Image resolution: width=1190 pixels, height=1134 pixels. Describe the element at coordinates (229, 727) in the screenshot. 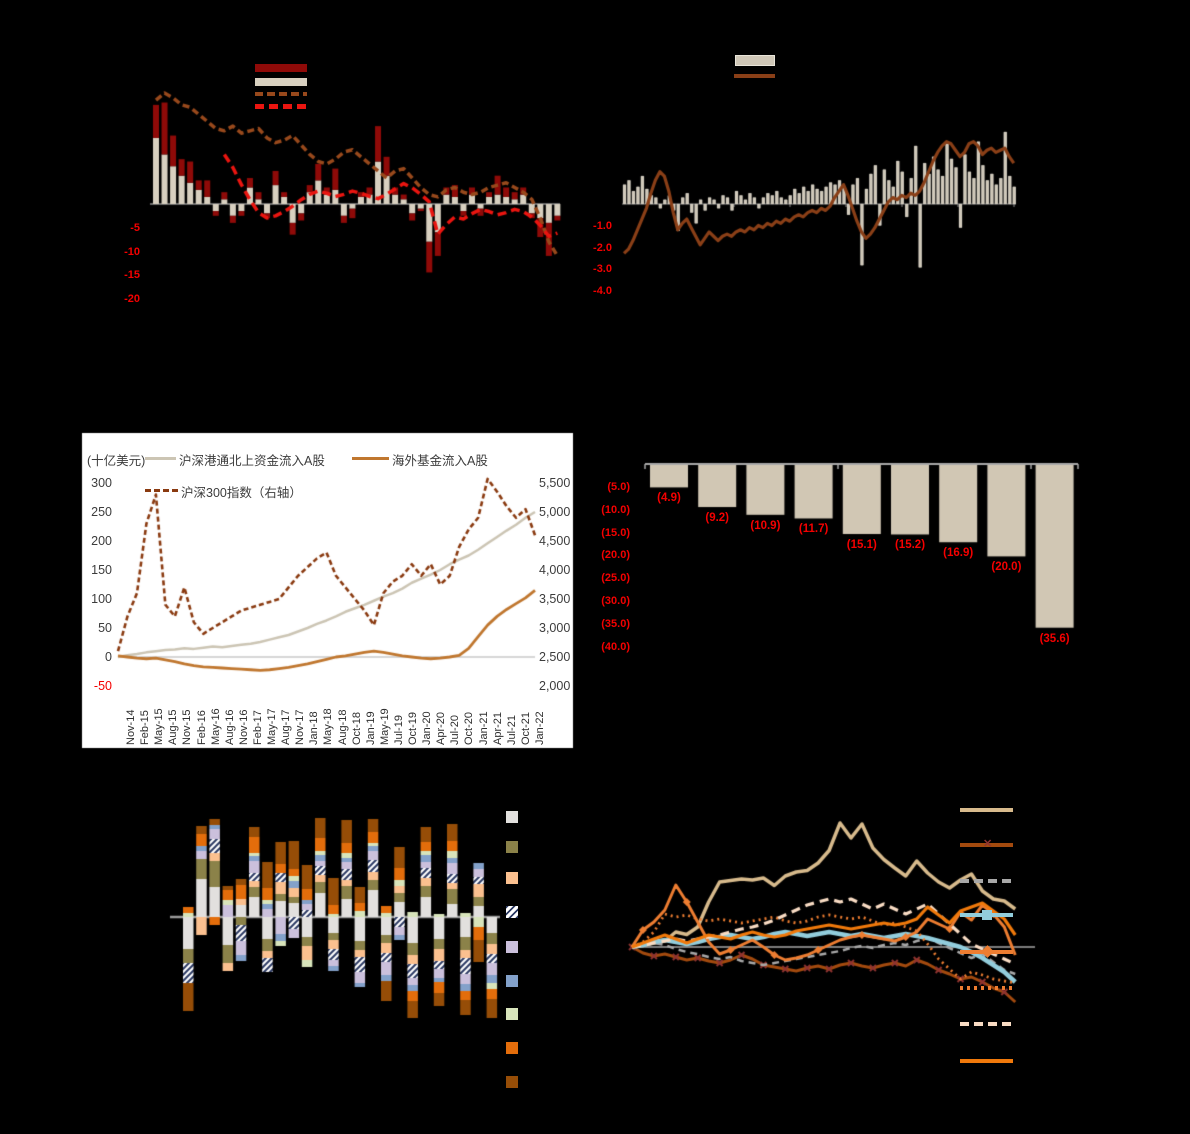

I see `ml-x-label: Aug-16` at that location.